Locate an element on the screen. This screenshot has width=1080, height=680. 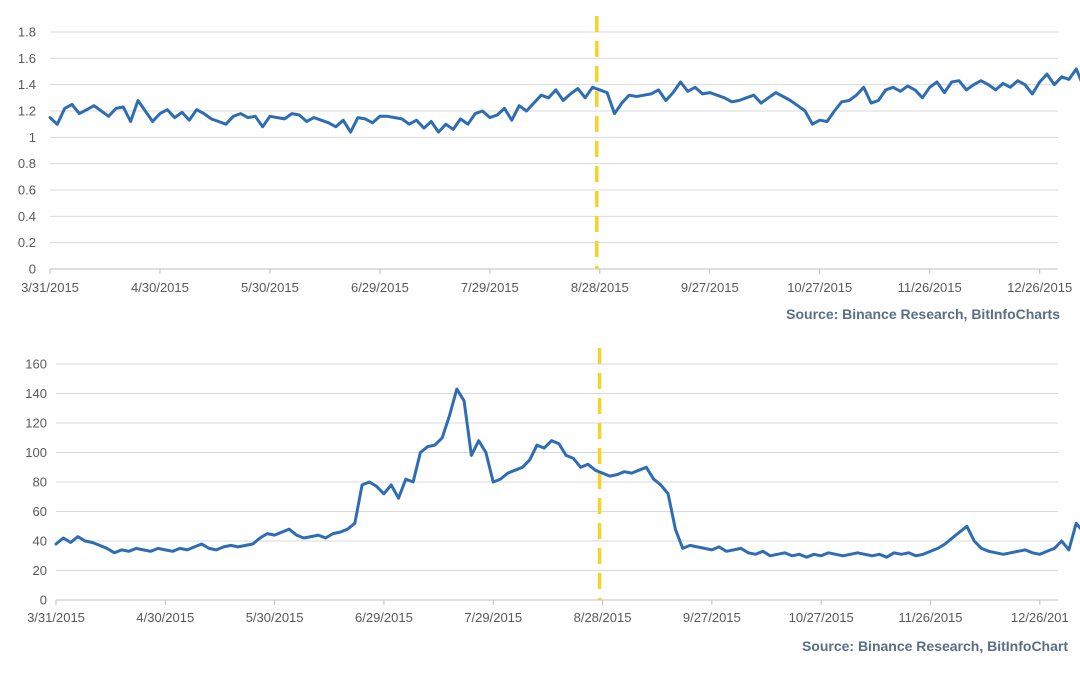
chart2-y-tick-label: 60 is located at coordinates (40, 511).